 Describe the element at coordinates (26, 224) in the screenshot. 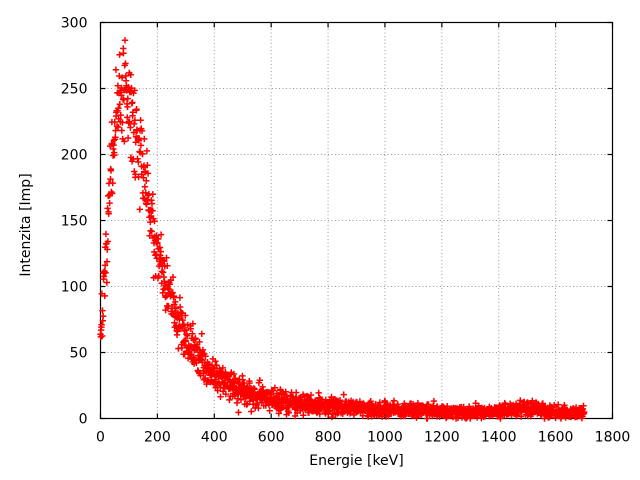

I see `y-axis-label: Intenzita [Imp]` at that location.